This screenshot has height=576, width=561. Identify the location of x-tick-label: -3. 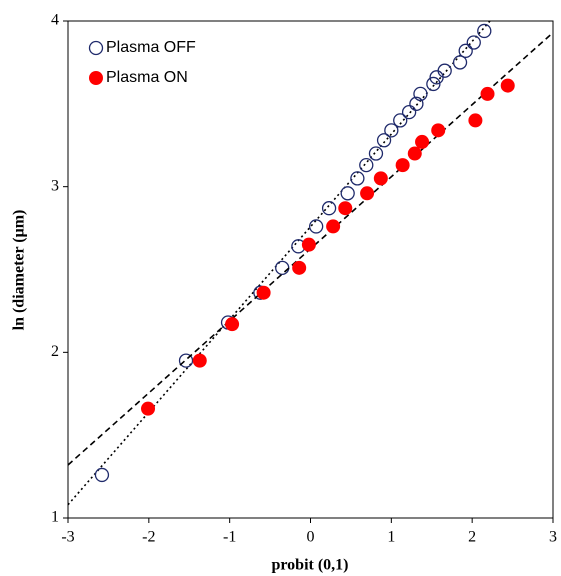
(67, 537).